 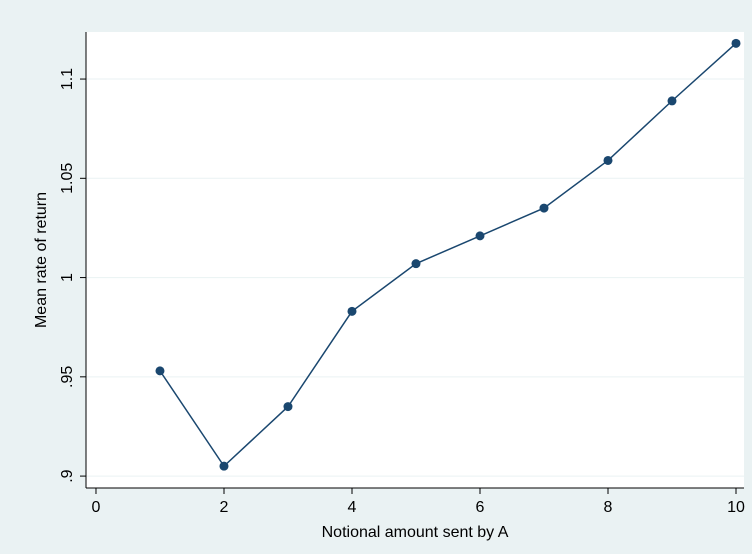 I want to click on x-tick-label: 10, so click(x=736, y=507).